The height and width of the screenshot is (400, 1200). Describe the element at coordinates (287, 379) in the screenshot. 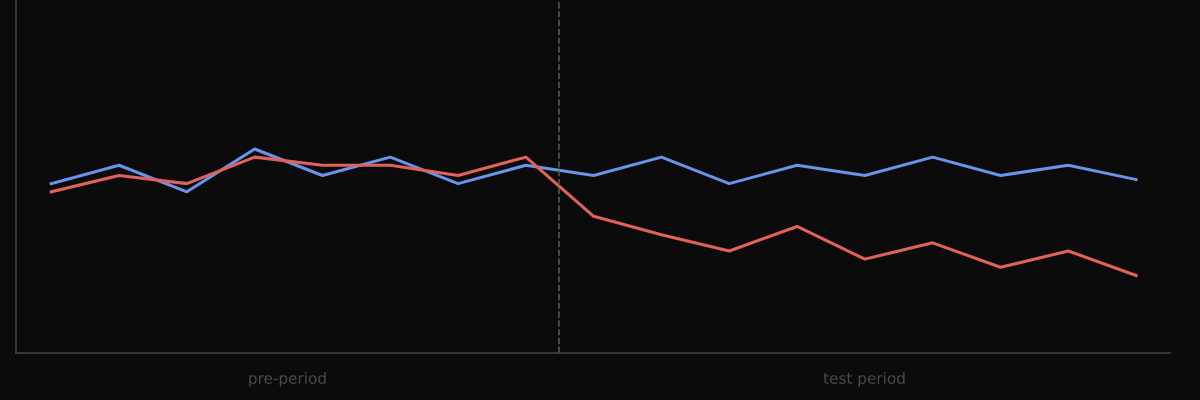

I see `text: pre-period` at that location.